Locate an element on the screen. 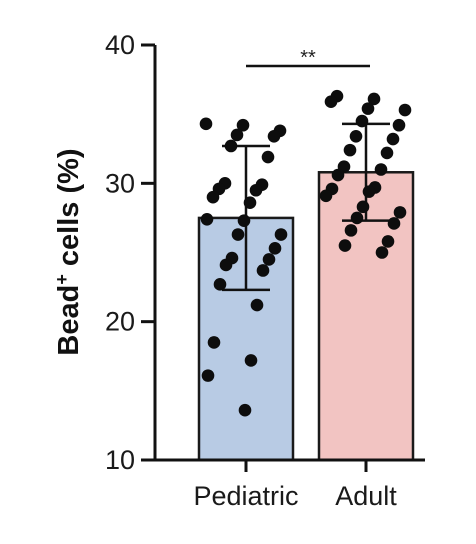 This screenshot has height=544, width=476. significance-annotation: ** is located at coordinates (308, 58).